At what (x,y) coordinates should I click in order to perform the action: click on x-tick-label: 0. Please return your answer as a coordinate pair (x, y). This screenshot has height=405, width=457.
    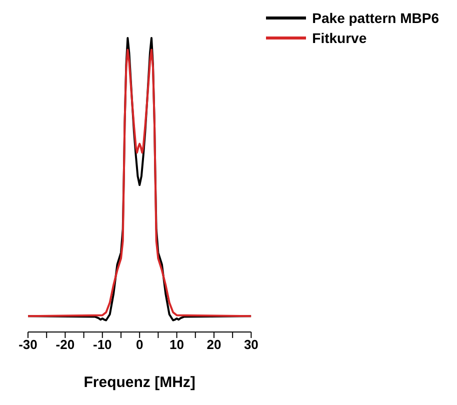
    Looking at the image, I should click on (140, 344).